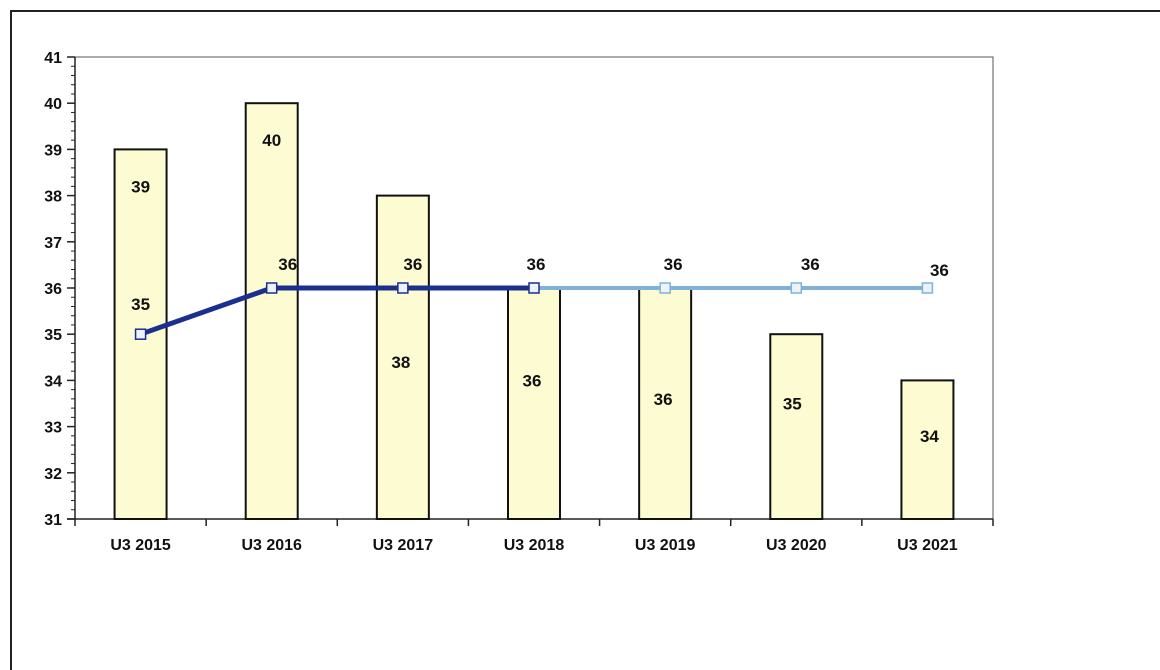  What do you see at coordinates (665, 545) in the screenshot?
I see `x-tick-label: U3 2019` at bounding box center [665, 545].